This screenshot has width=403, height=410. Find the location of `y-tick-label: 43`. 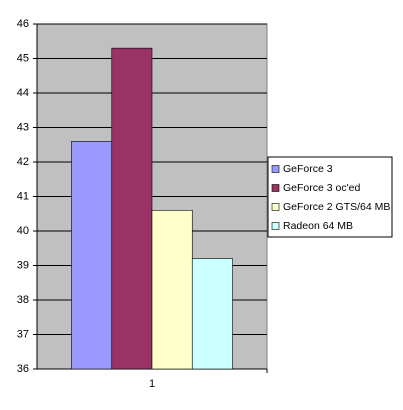

y-tick-label: 43 is located at coordinates (23, 127).